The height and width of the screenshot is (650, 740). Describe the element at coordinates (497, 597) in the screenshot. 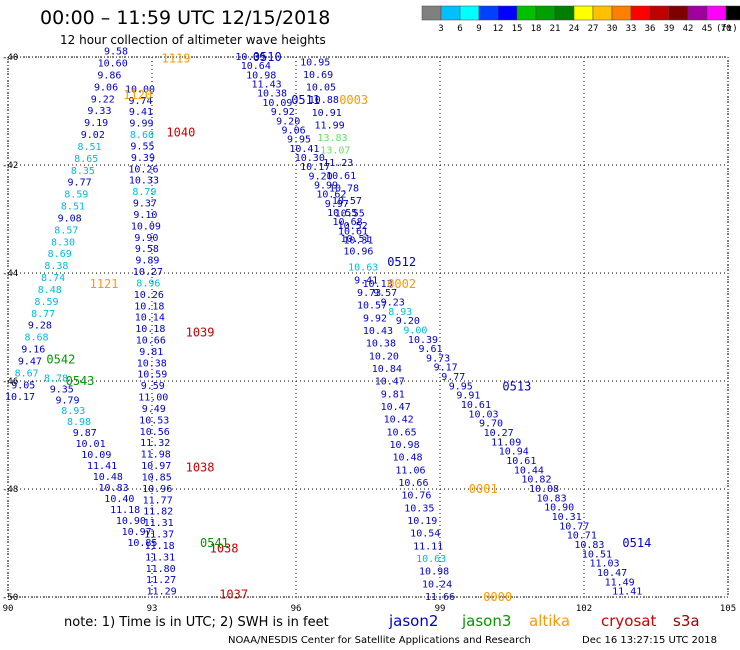

I see `pass-label: 0000` at that location.